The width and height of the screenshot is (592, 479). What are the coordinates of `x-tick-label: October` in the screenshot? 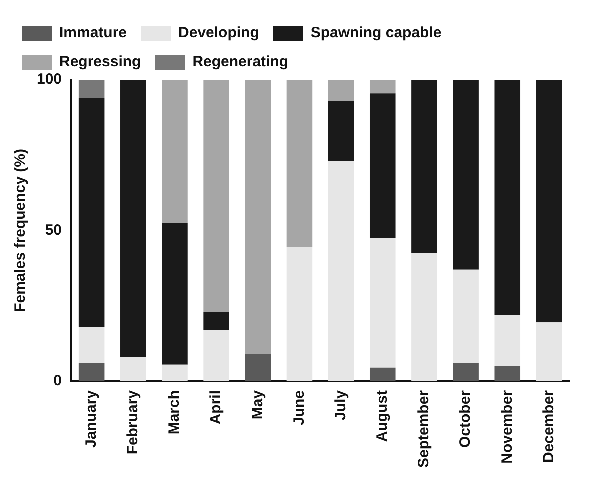 It's located at (465, 419).